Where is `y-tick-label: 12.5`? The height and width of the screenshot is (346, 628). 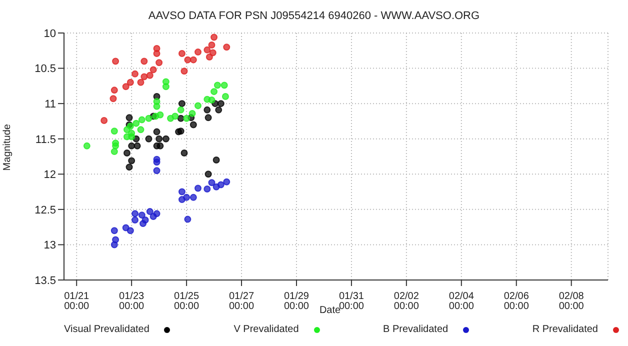 y-tick-label: 12.5 is located at coordinates (45, 210).